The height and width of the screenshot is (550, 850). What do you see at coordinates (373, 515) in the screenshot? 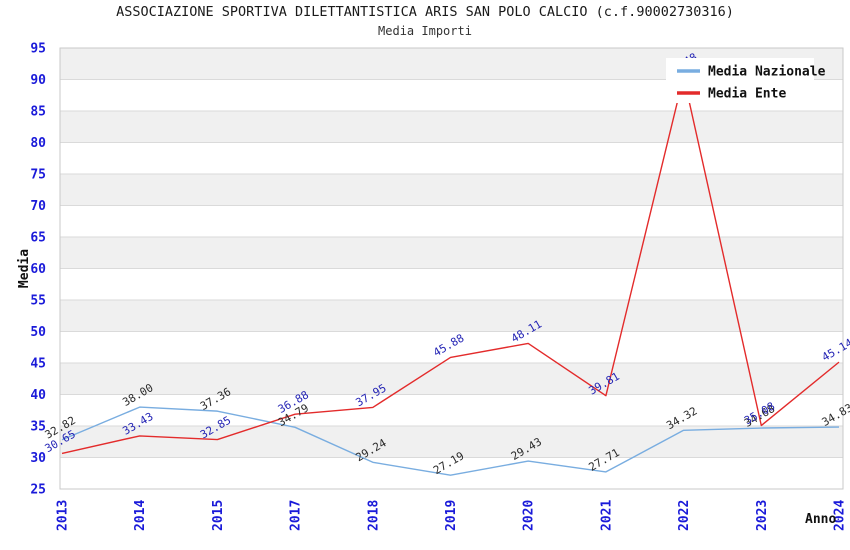
I see `x-tick-label: 2018` at bounding box center [373, 515].